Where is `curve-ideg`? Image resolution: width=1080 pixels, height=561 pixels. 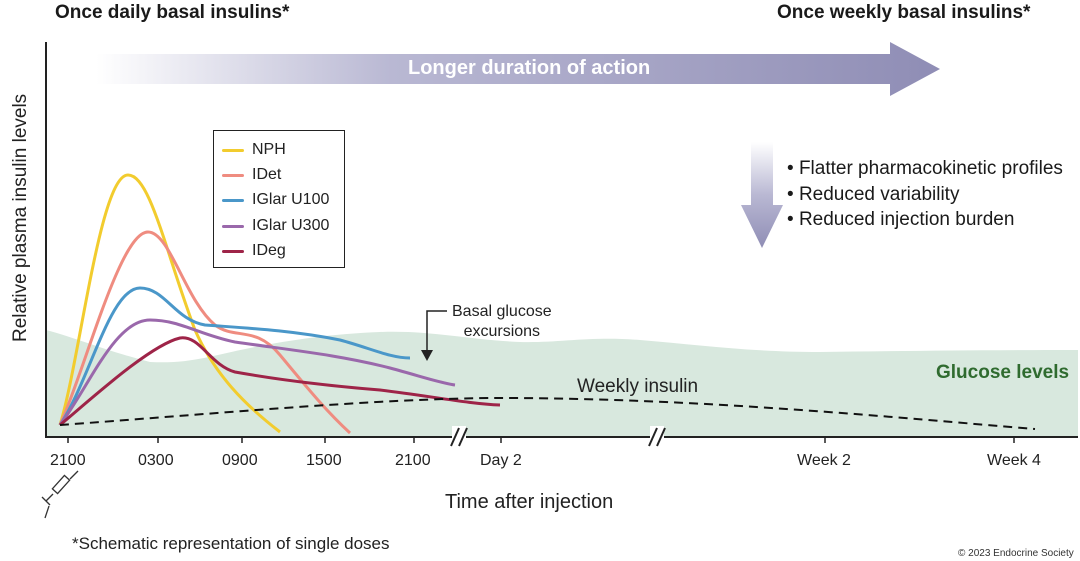
curve-ideg is located at coordinates (280, 381).